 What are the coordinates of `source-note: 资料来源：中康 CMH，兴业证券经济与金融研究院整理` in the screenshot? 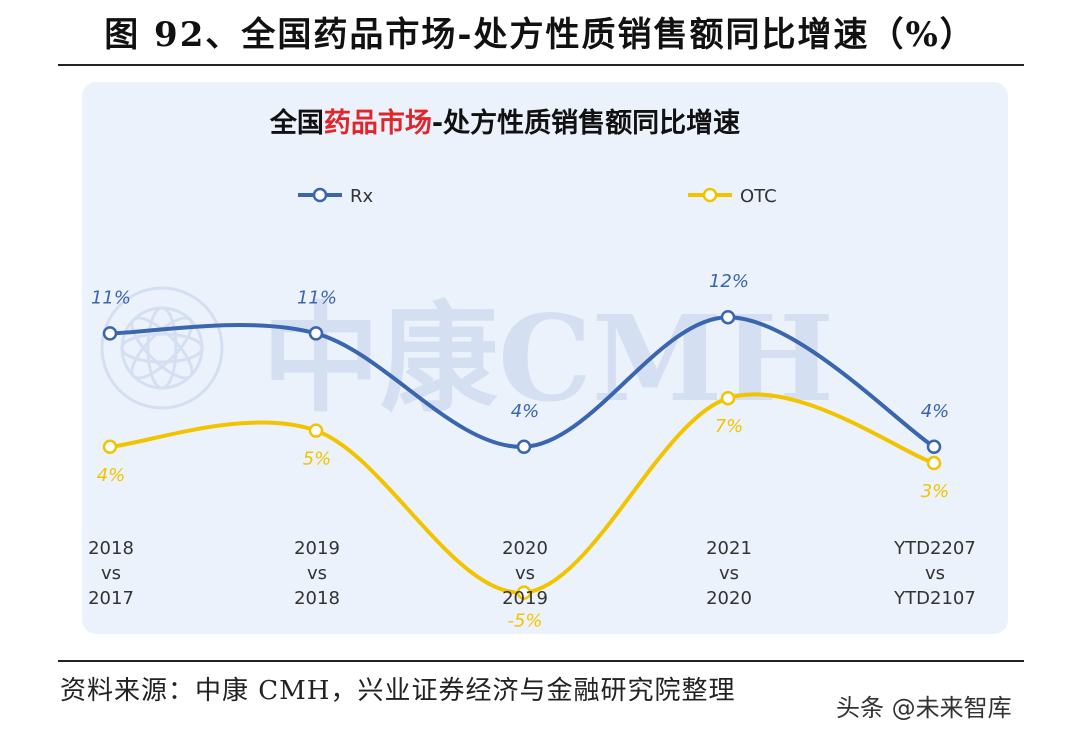 It's located at (398, 690).